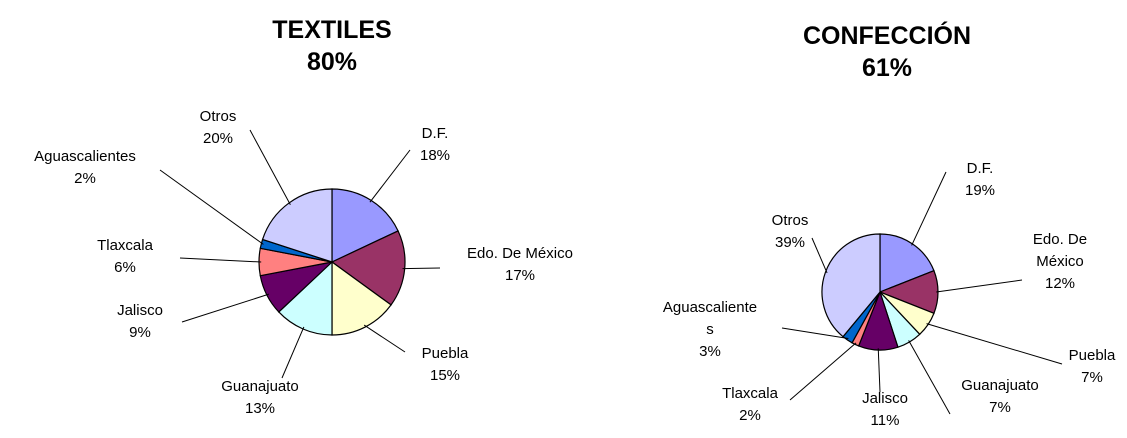 Image resolution: width=1127 pixels, height=438 pixels. Describe the element at coordinates (445, 375) in the screenshot. I see `value-label: 15%` at that location.